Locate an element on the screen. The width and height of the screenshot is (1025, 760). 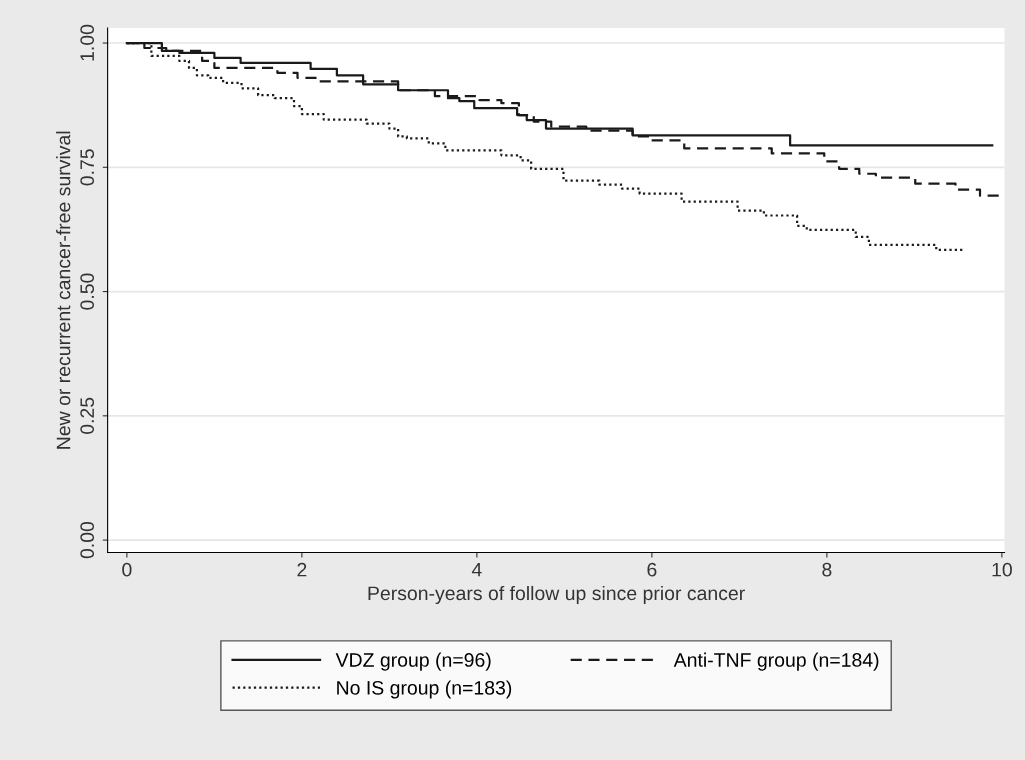
x-tick-label: 8 is located at coordinates (827, 569).